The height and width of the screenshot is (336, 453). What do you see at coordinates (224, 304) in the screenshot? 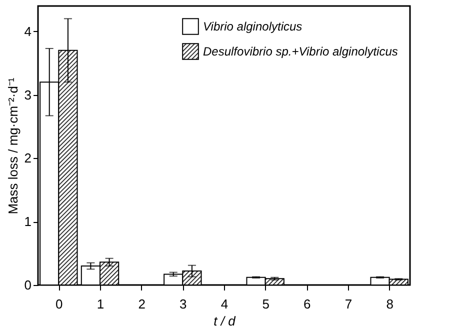
I see `x-tick-label: 4` at bounding box center [224, 304].